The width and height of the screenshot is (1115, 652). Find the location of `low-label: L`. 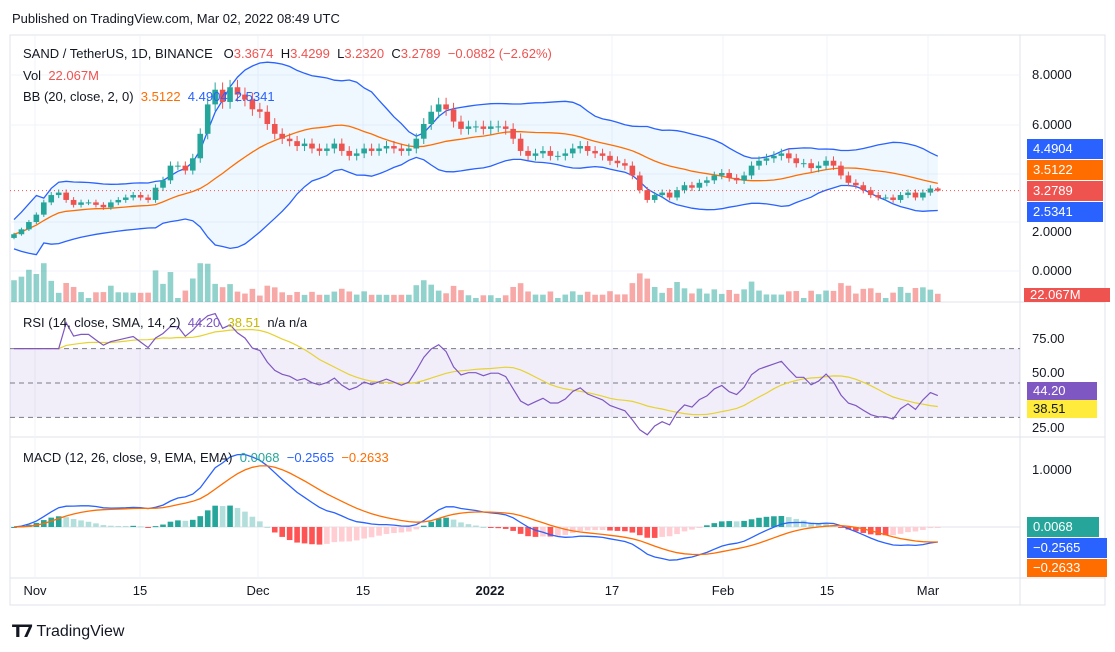

low-label: L is located at coordinates (341, 53).